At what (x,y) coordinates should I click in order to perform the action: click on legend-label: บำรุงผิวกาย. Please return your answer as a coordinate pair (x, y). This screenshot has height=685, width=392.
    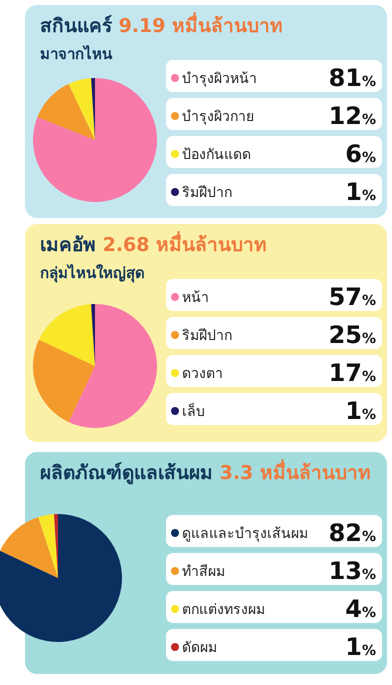
    Looking at the image, I should click on (218, 117).